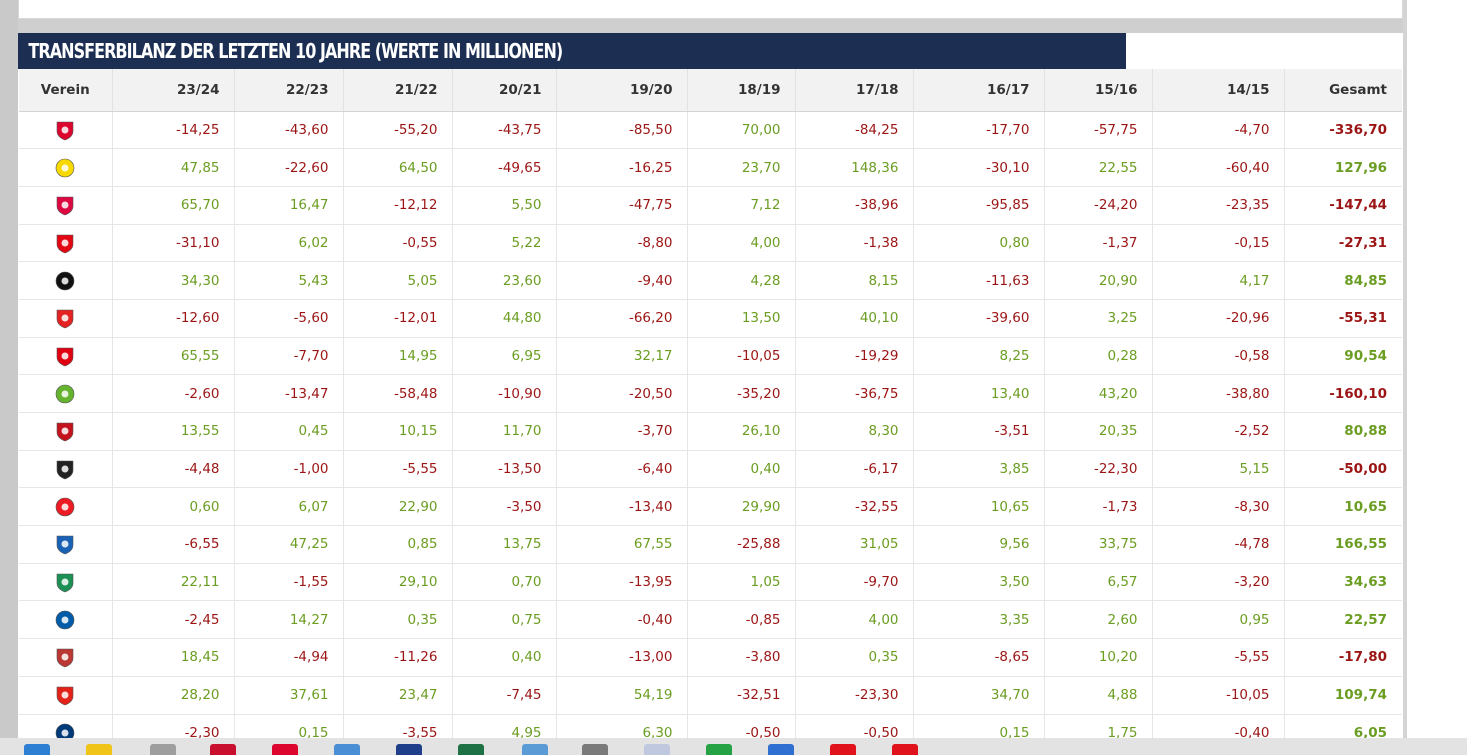  I want to click on explorer-icon, so click(99, 749).